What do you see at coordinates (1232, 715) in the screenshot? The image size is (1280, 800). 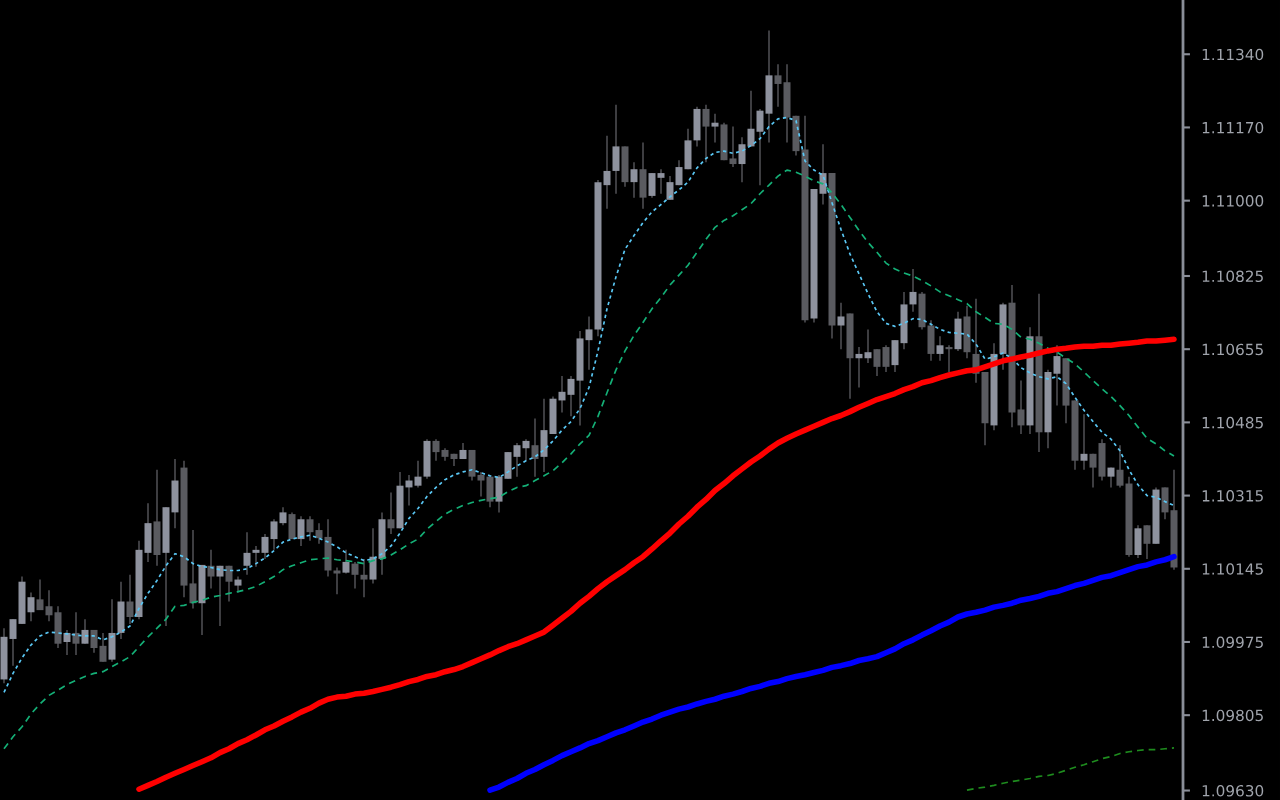 I see `y-tick-label: 1.09805` at bounding box center [1232, 715].